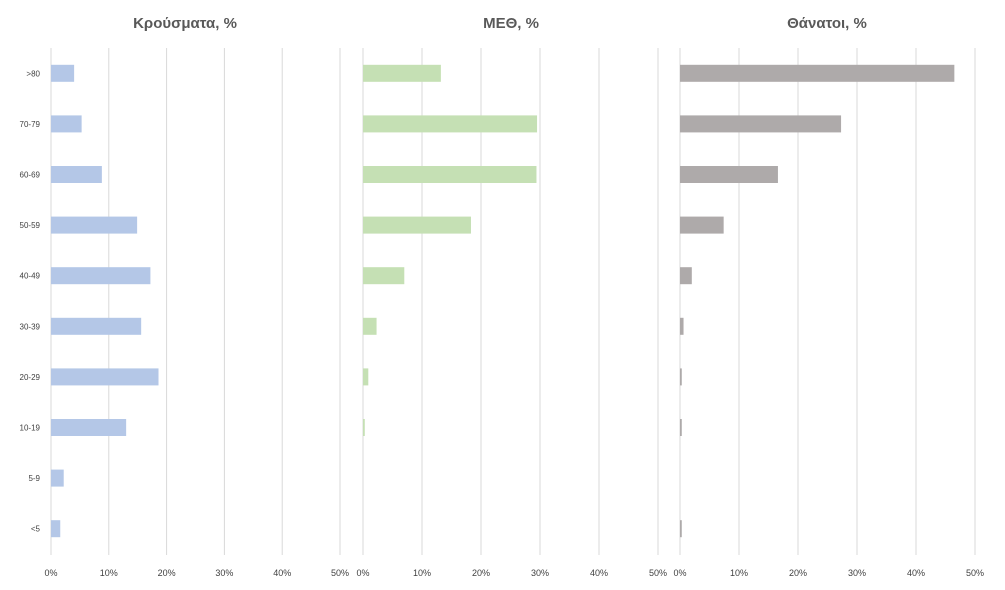 This screenshot has height=590, width=1005. Describe the element at coordinates (36, 529) in the screenshot. I see `category-label: <5` at that location.